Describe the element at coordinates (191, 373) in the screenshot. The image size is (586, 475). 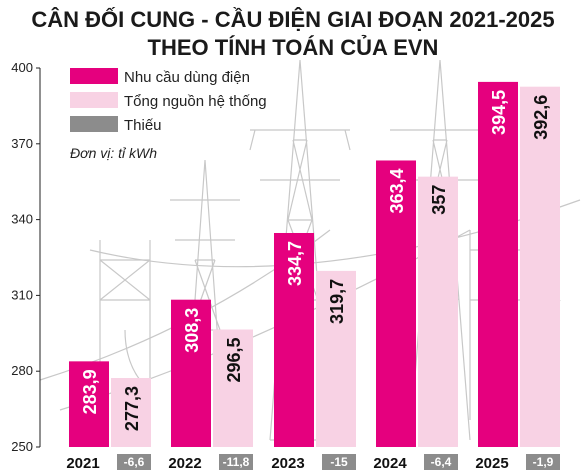
I see `bar-demand-2022` at that location.